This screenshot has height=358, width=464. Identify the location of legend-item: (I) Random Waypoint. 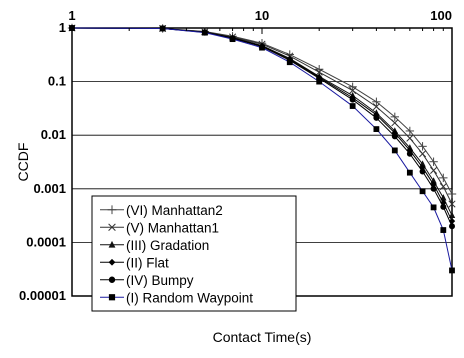
(176, 297).